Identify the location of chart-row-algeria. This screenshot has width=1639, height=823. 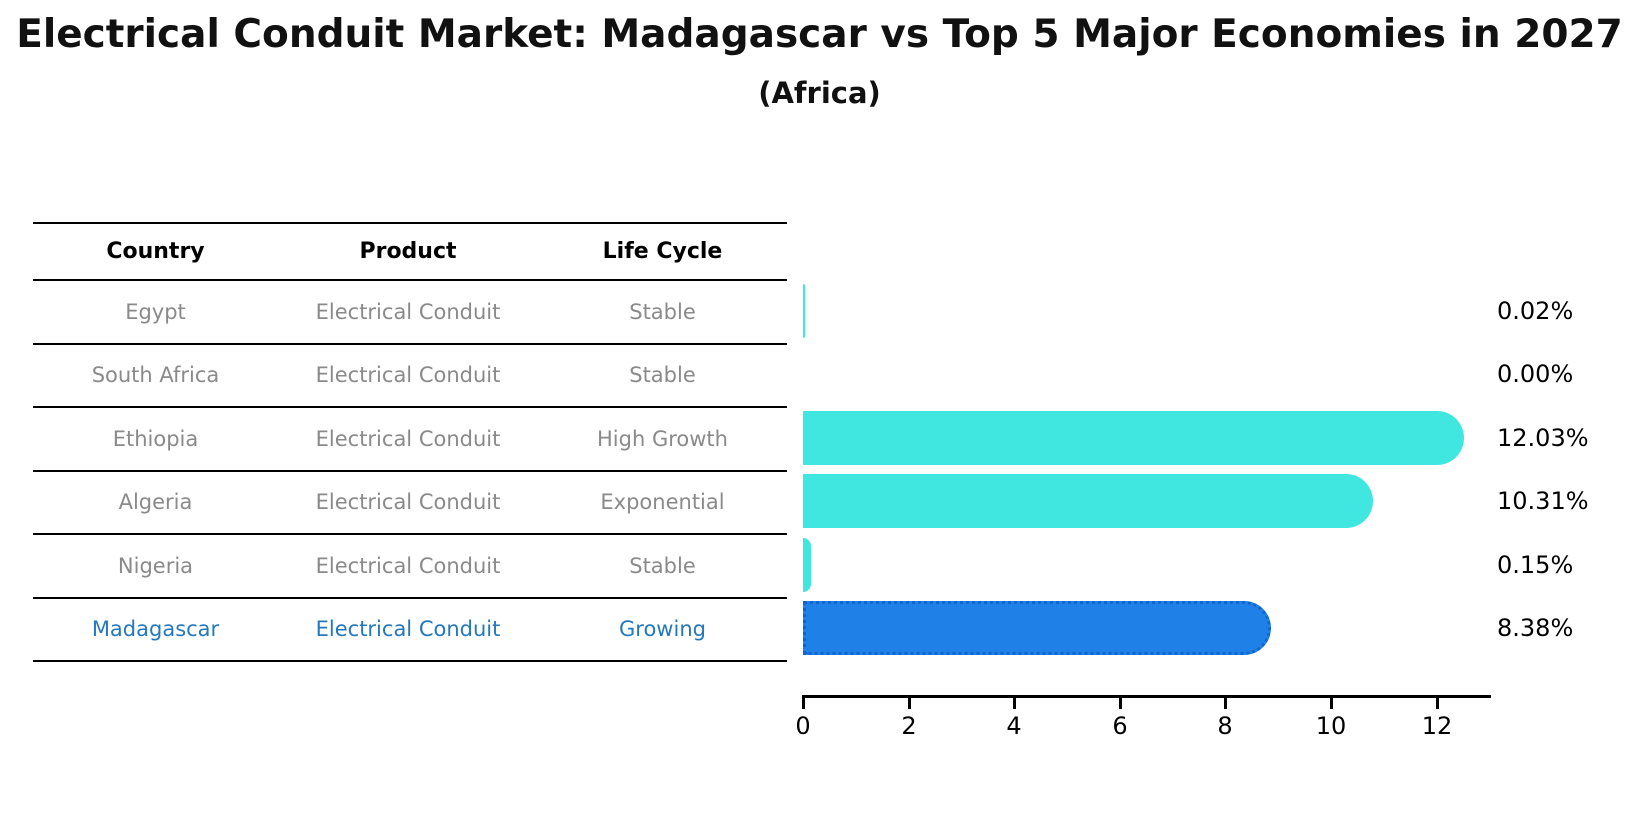
(1153, 502).